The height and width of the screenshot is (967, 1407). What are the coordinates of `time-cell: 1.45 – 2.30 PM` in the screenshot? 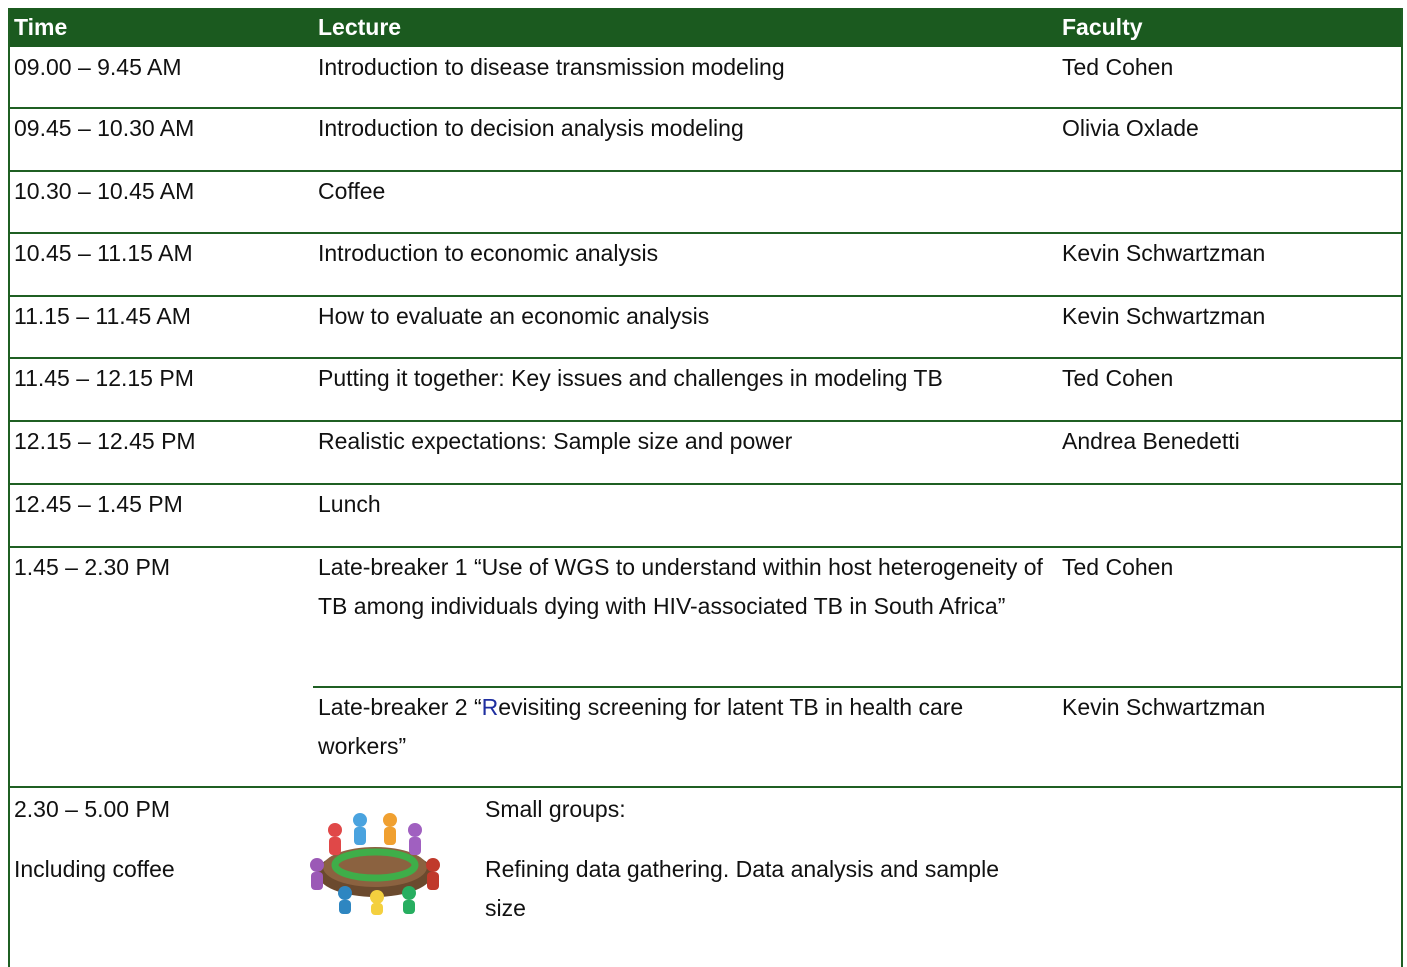 It's located at (92, 567).